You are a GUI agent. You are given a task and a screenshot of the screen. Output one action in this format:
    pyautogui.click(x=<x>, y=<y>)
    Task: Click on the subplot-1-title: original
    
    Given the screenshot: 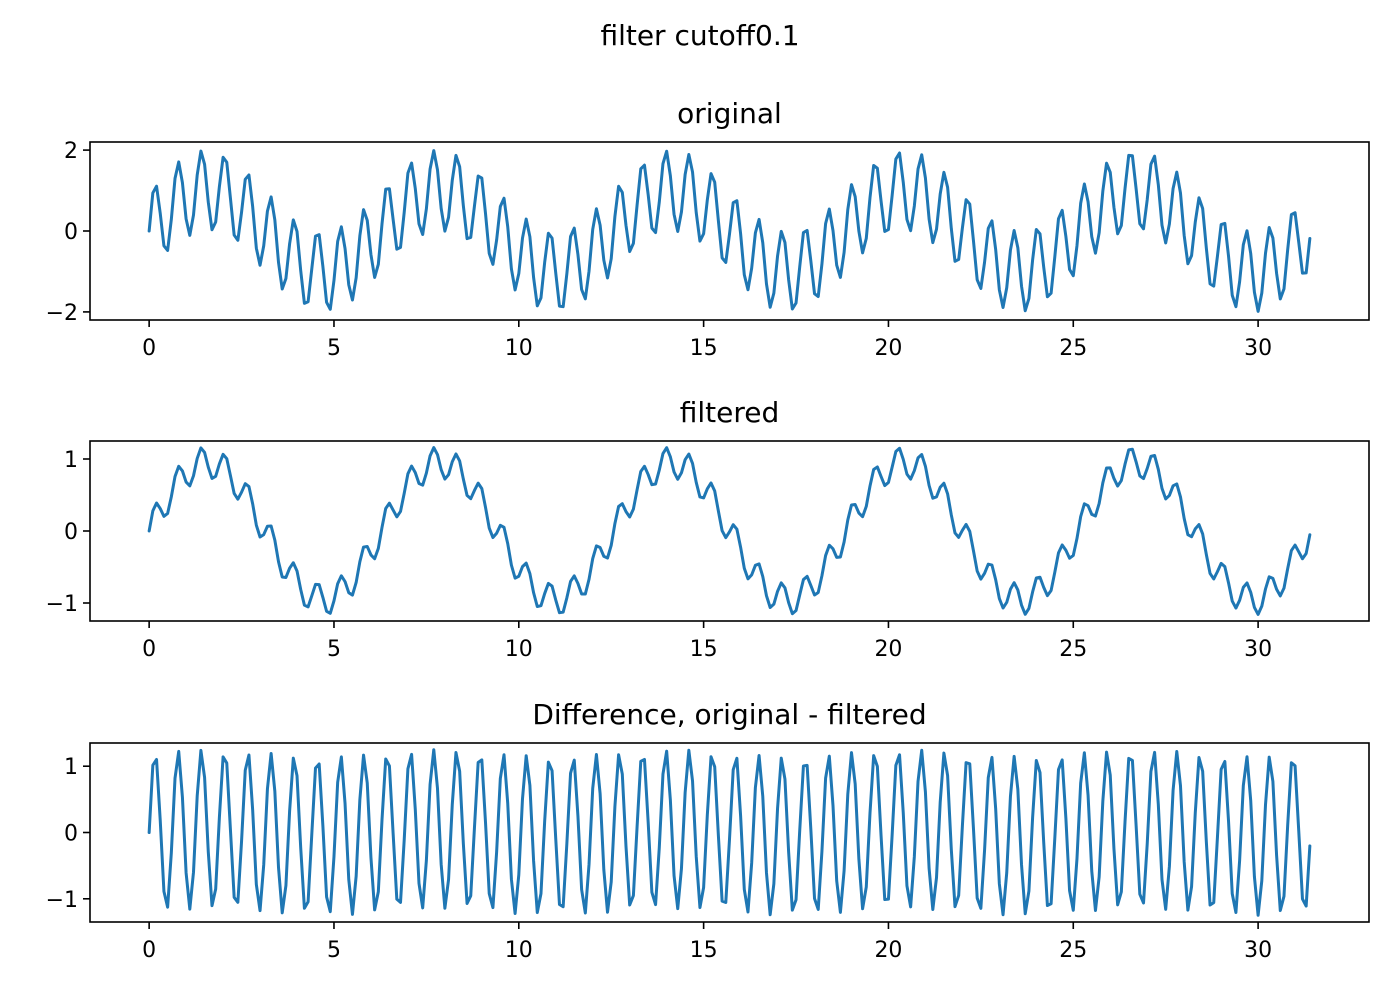 What is the action you would take?
    pyautogui.click(x=729, y=113)
    